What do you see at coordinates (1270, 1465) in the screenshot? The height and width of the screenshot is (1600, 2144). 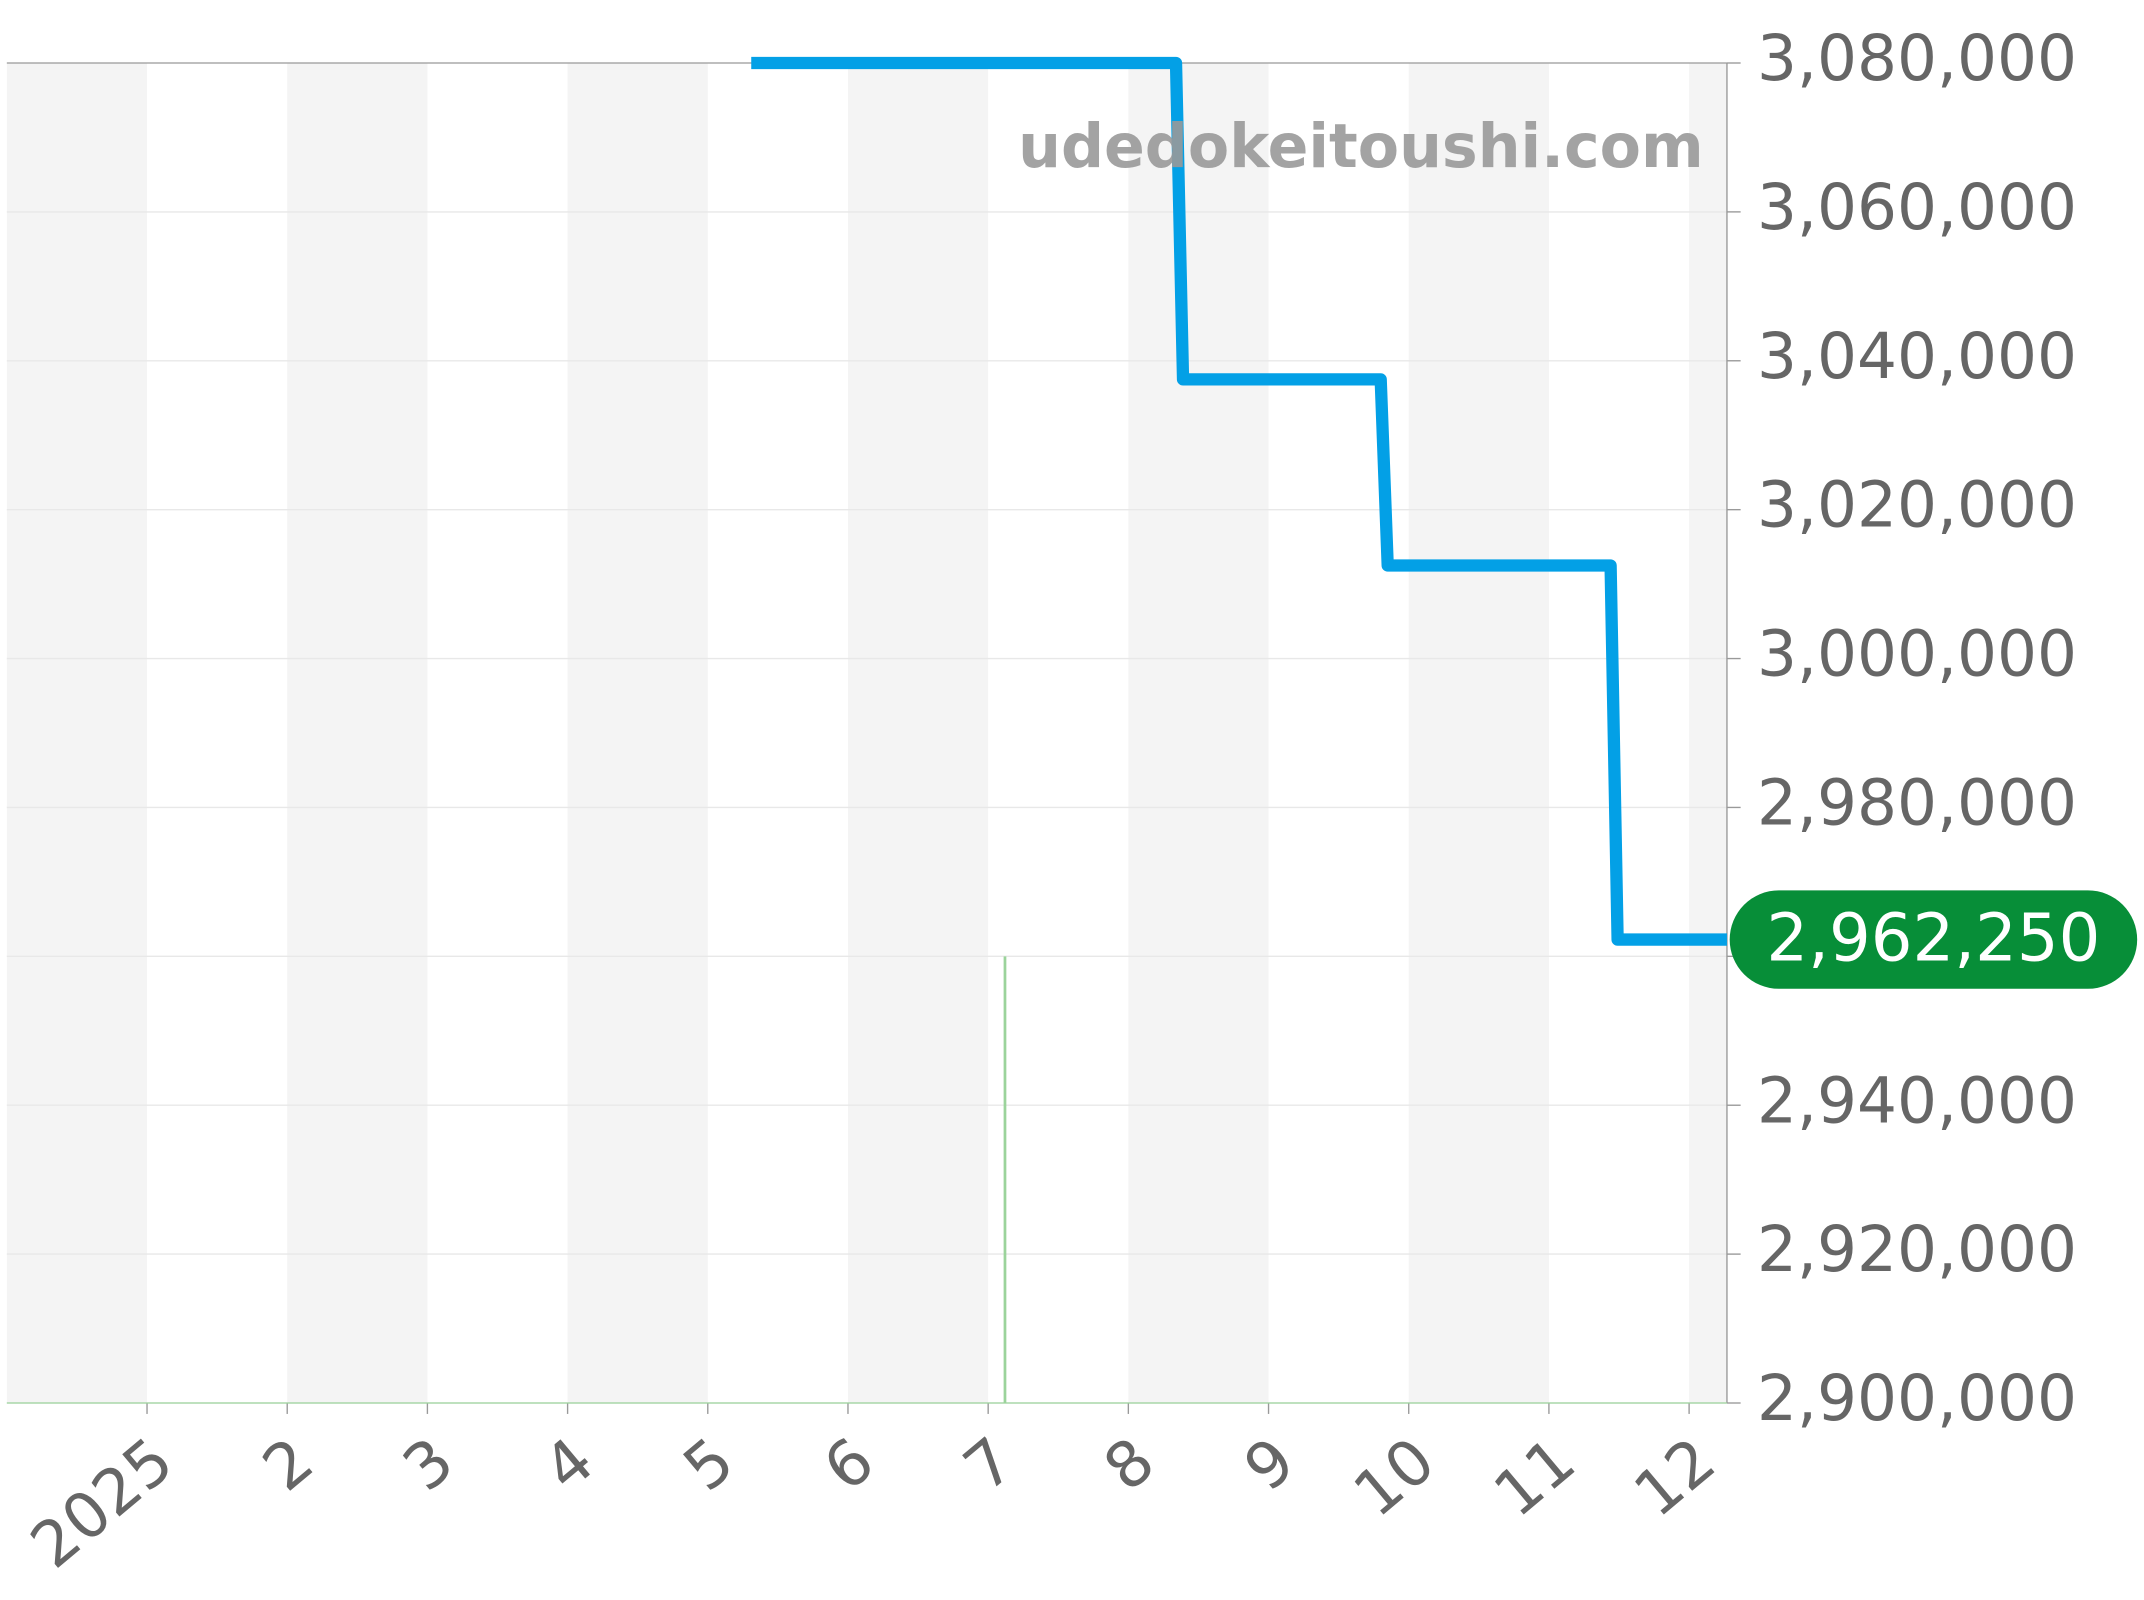 I see `x-tick-label: 9` at bounding box center [1270, 1465].